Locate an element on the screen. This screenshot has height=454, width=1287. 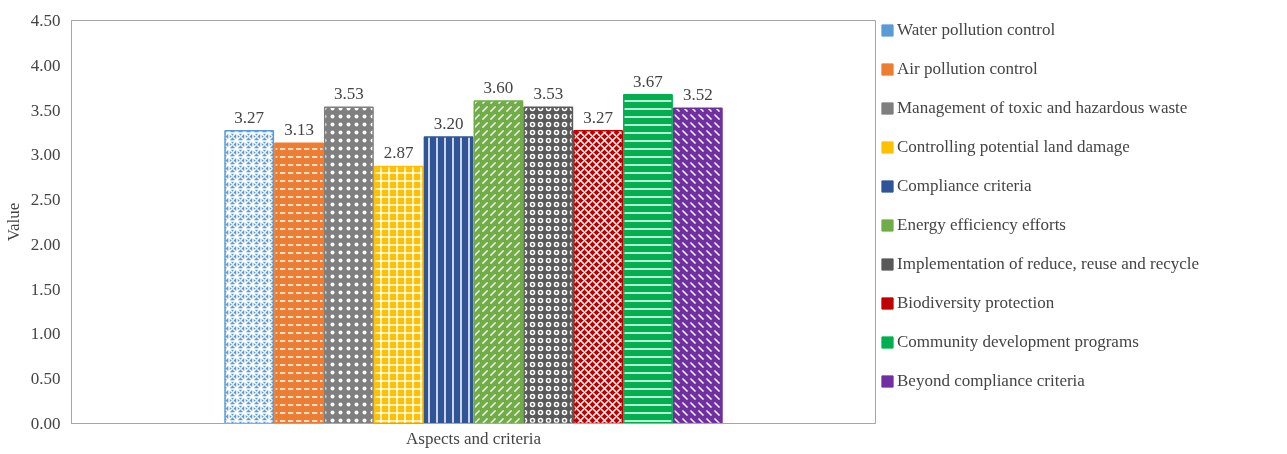
y-tick-label: 0.50 is located at coordinates (45, 379).